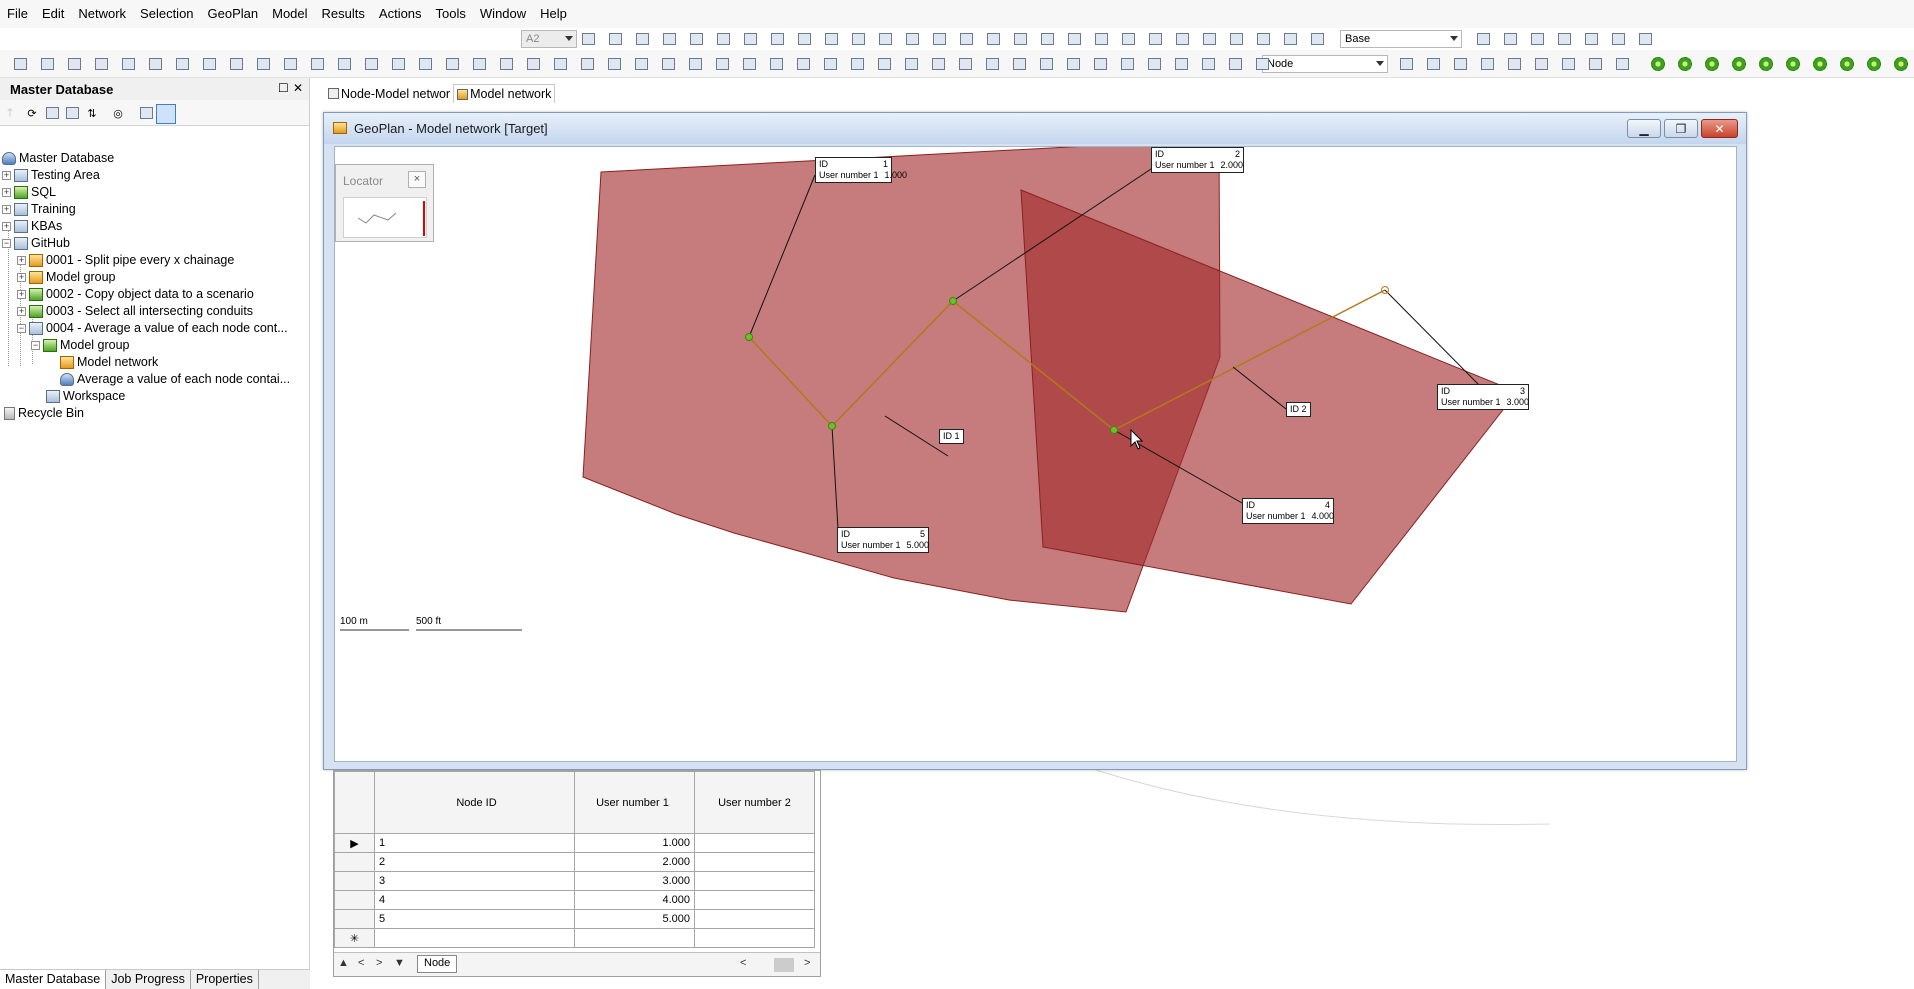 Image resolution: width=1914 pixels, height=989 pixels. What do you see at coordinates (44, 413) in the screenshot?
I see `tree-item-recycle-bin: Recycle Bin` at bounding box center [44, 413].